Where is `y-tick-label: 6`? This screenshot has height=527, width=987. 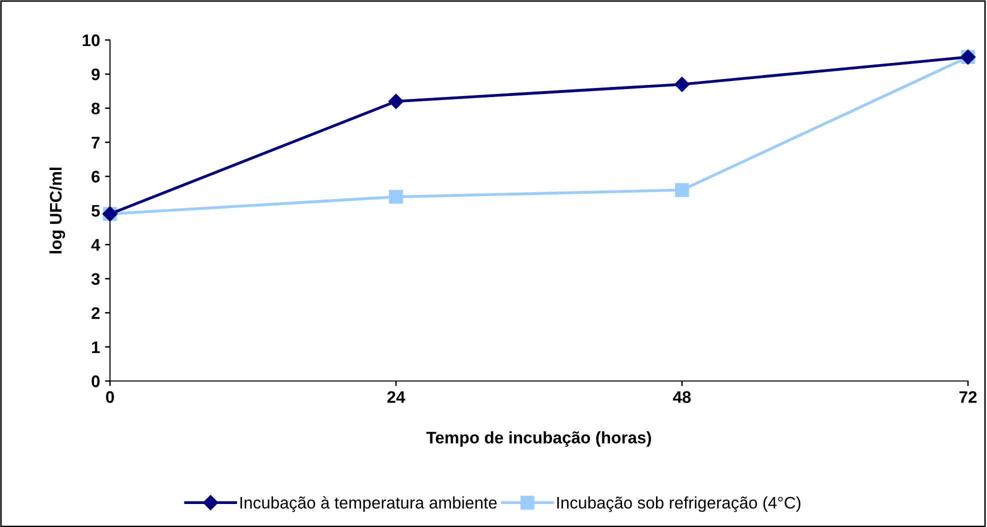
y-tick-label: 6 is located at coordinates (96, 176).